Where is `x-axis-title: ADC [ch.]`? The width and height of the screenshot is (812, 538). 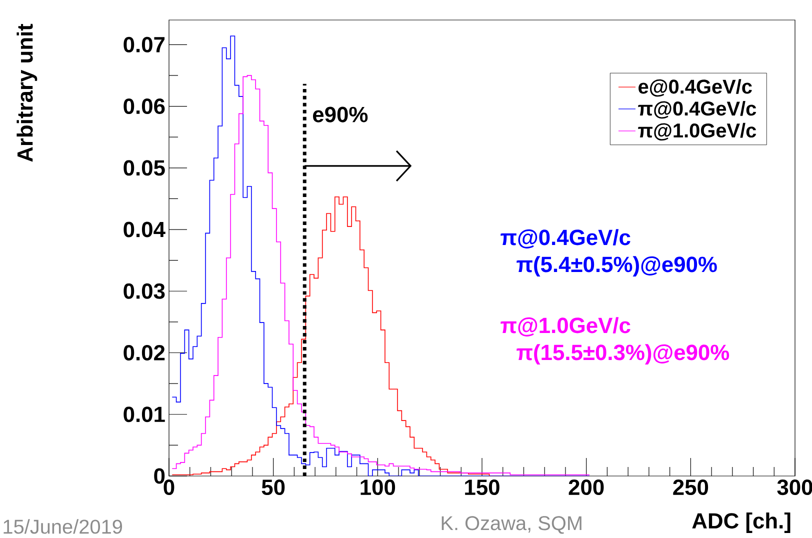 x-axis-title: ADC [ch.] is located at coordinates (741, 522).